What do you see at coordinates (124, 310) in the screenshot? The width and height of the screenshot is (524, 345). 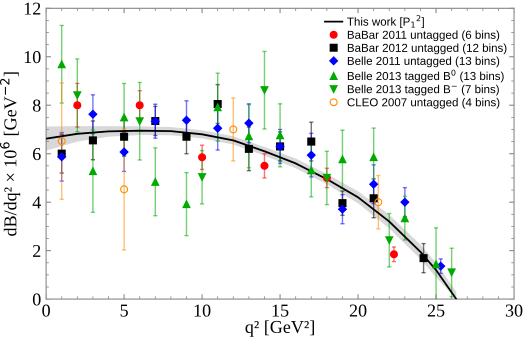 I see `x-tick-label: 5` at bounding box center [124, 310].